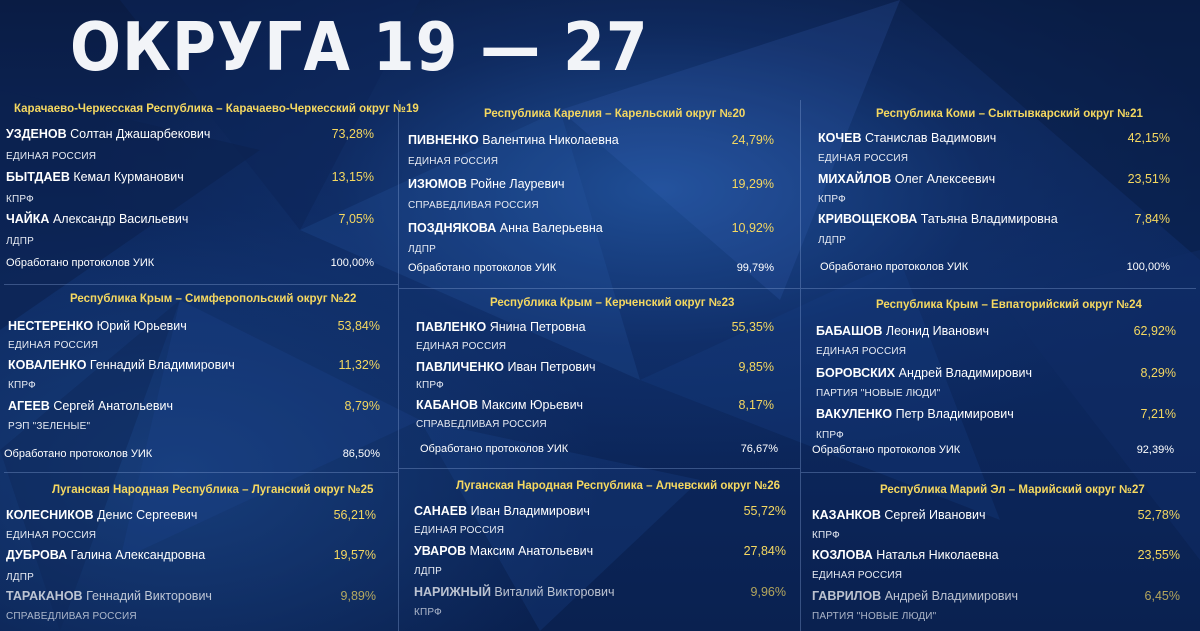 The height and width of the screenshot is (631, 1200). I want to click on candidate-name: МИХАЙЛОВ Олег Алексеевич, so click(907, 179).